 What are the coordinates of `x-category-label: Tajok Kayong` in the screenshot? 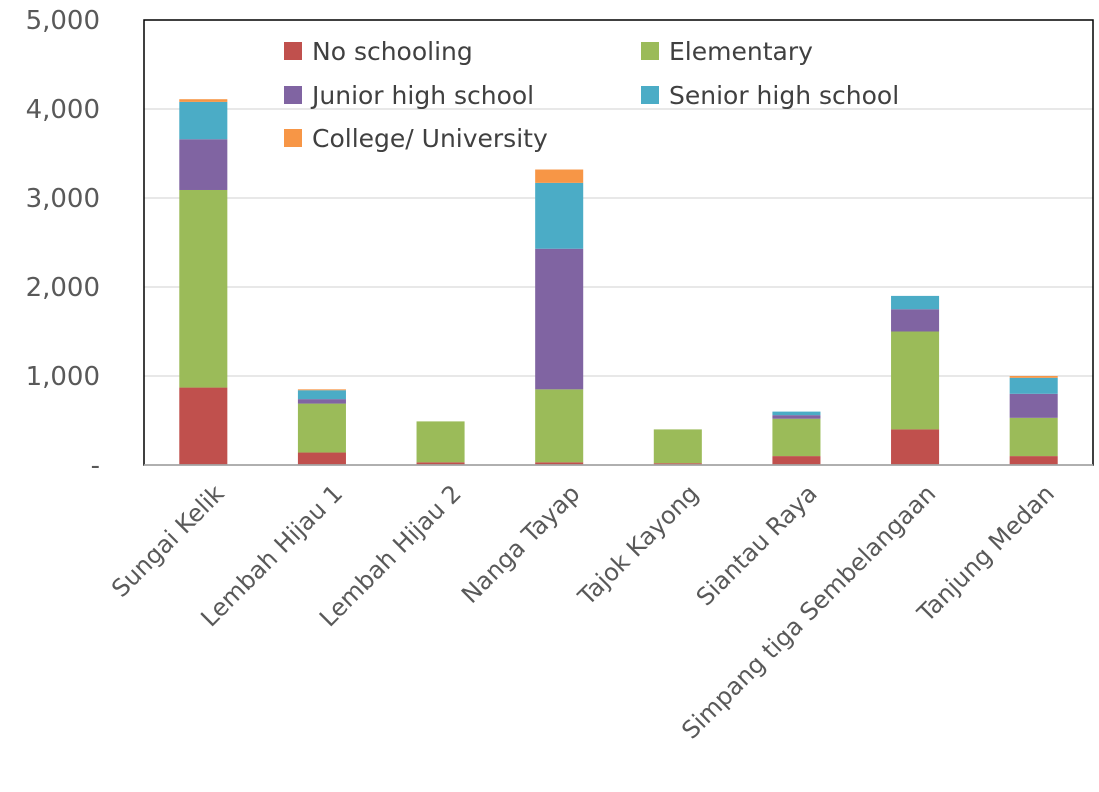 It's located at (638, 545).